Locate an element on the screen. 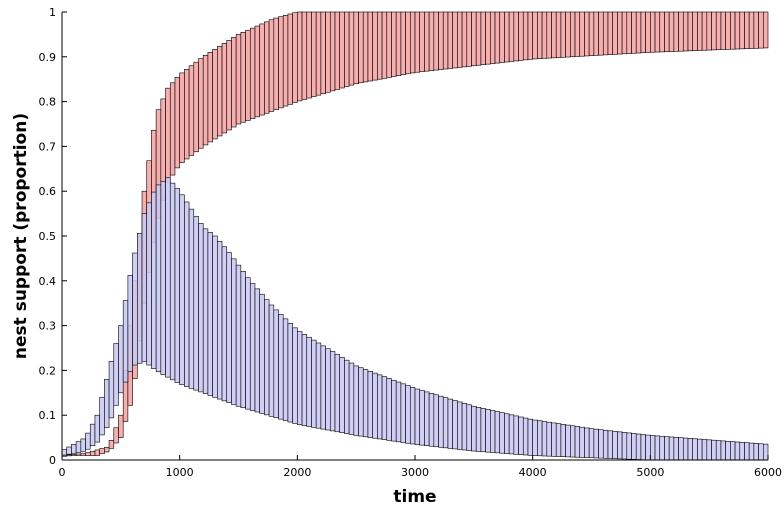  x-tick-label: 4000 is located at coordinates (533, 472).